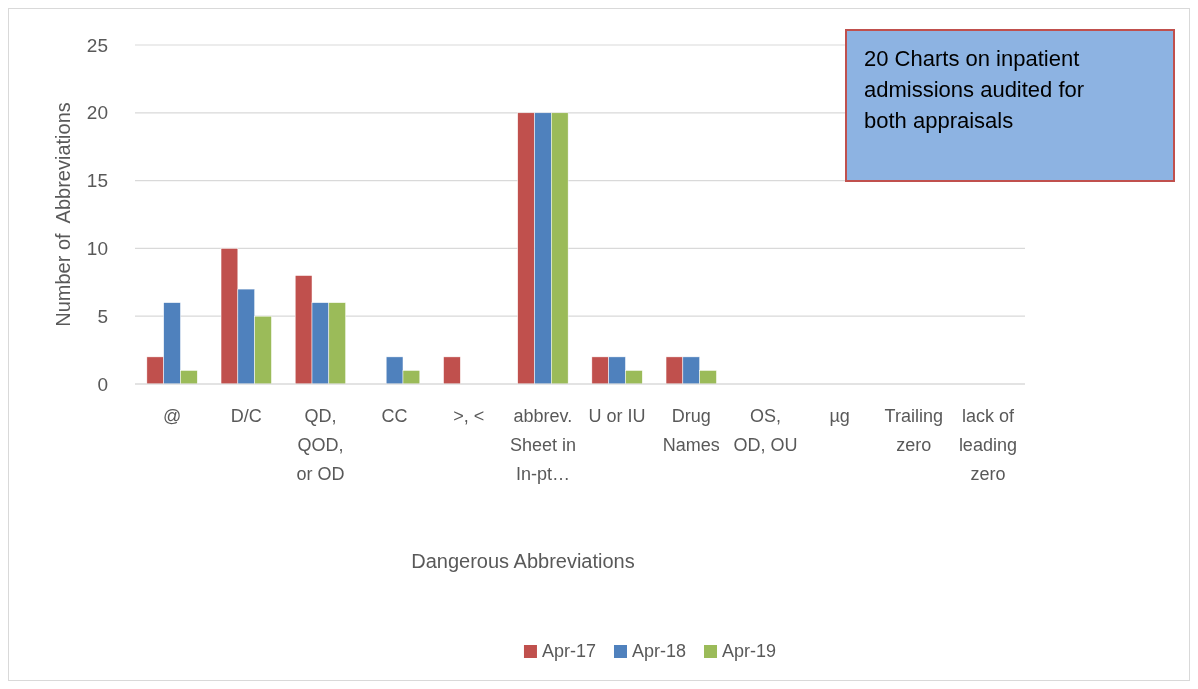  What do you see at coordinates (765, 430) in the screenshot?
I see `x-tick-label: OS, OD, OU` at bounding box center [765, 430].